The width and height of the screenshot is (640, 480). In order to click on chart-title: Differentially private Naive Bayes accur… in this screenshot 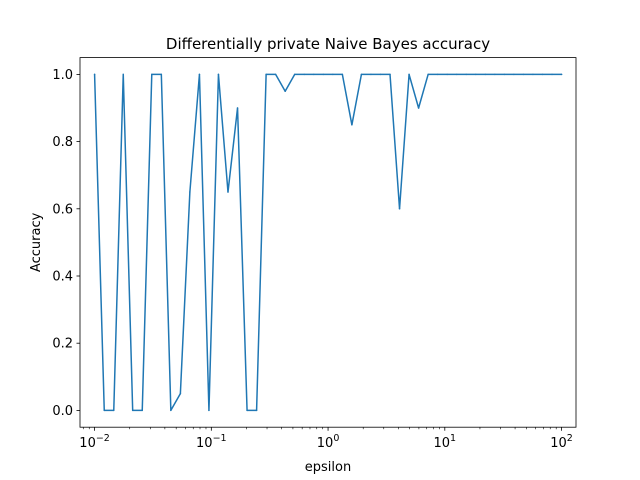, I will do `click(328, 44)`.